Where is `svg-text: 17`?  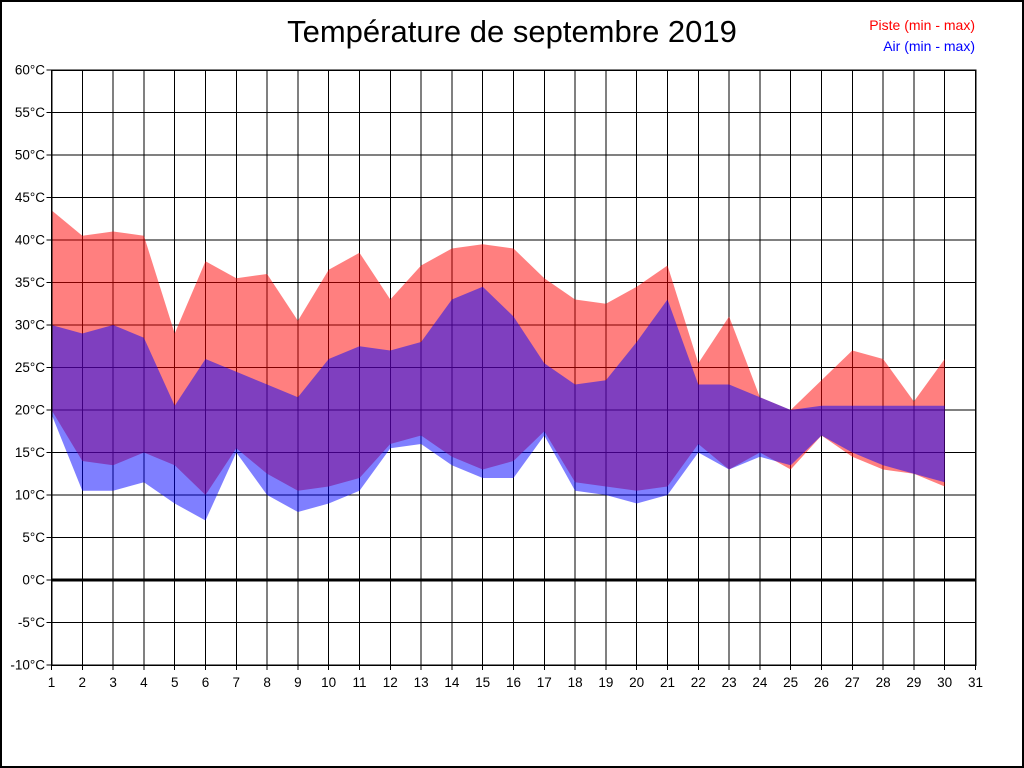 svg-text: 17 is located at coordinates (544, 682).